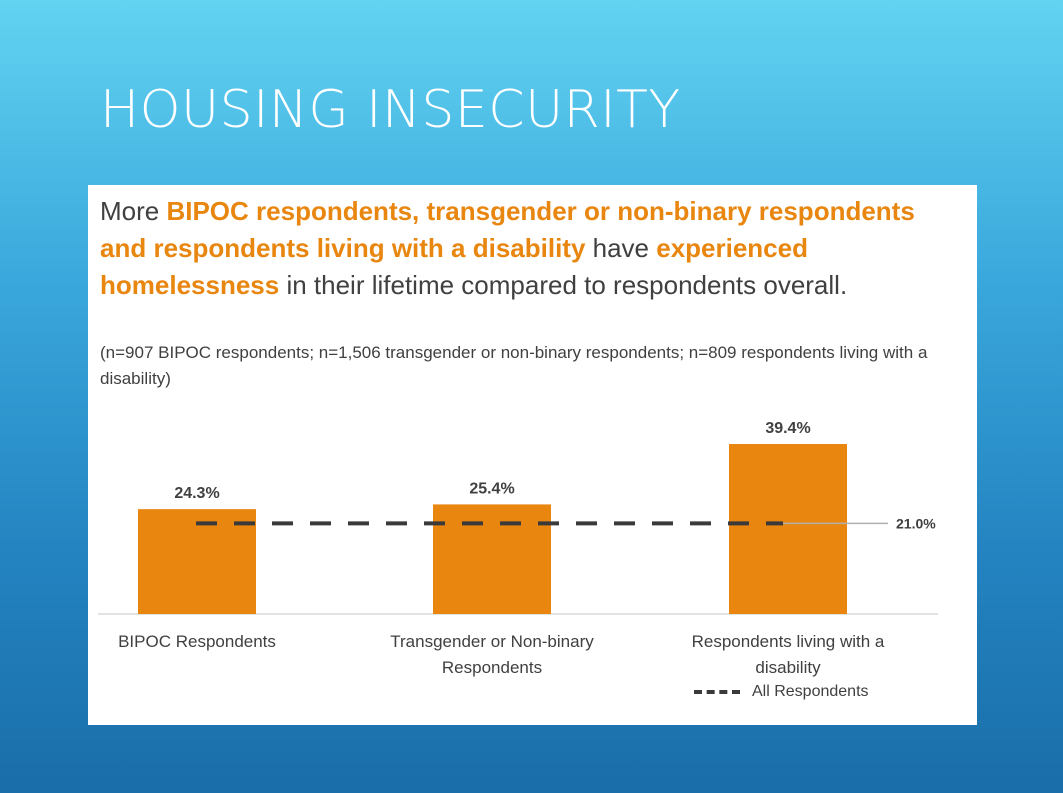  I want to click on data-label-3: 39.4%, so click(787, 428).